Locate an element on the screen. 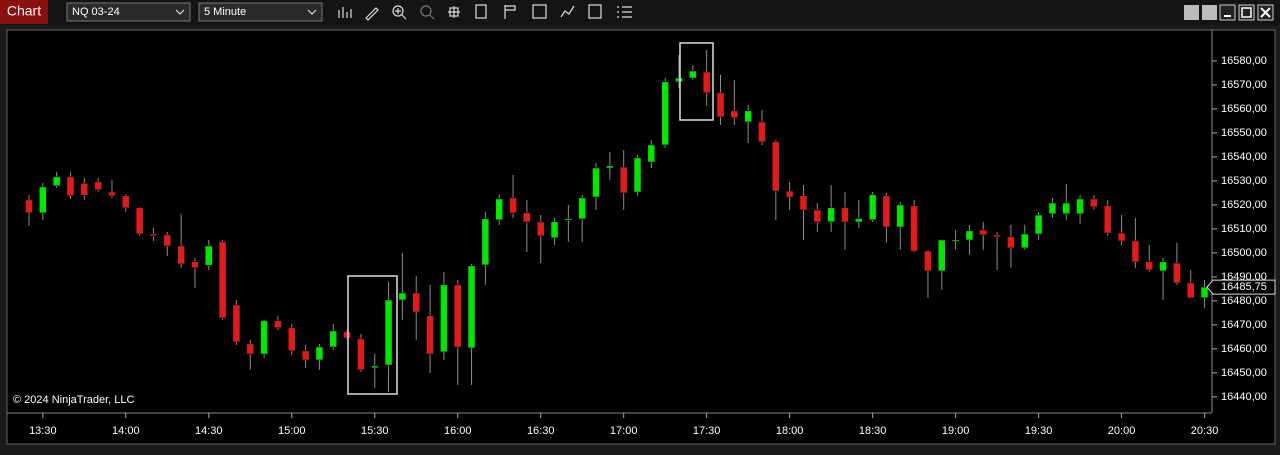  tab-label: Chart is located at coordinates (24, 11).